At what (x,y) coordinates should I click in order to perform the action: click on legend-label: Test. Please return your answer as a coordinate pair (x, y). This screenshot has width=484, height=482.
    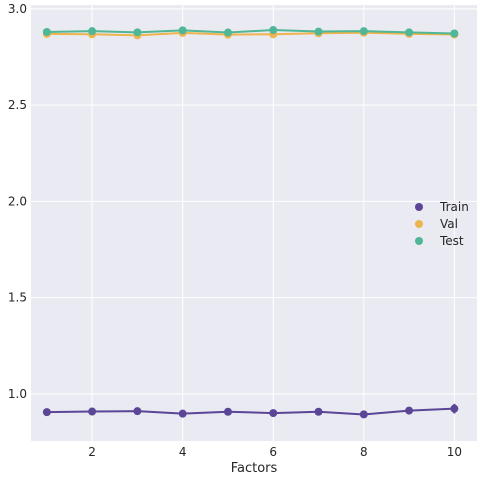
    Looking at the image, I should click on (451, 241).